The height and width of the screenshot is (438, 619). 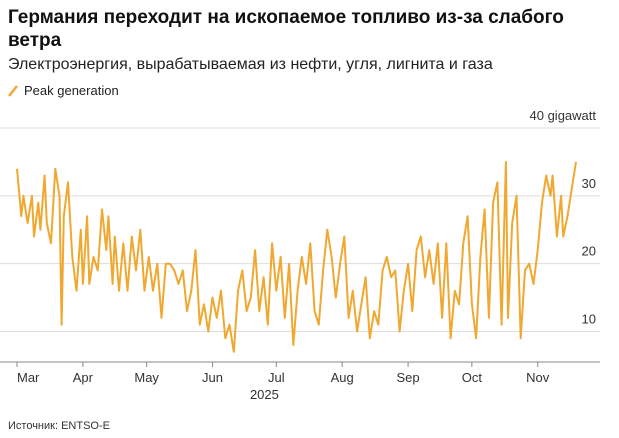 What do you see at coordinates (589, 183) in the screenshot?
I see `y-tick-label: 30` at bounding box center [589, 183].